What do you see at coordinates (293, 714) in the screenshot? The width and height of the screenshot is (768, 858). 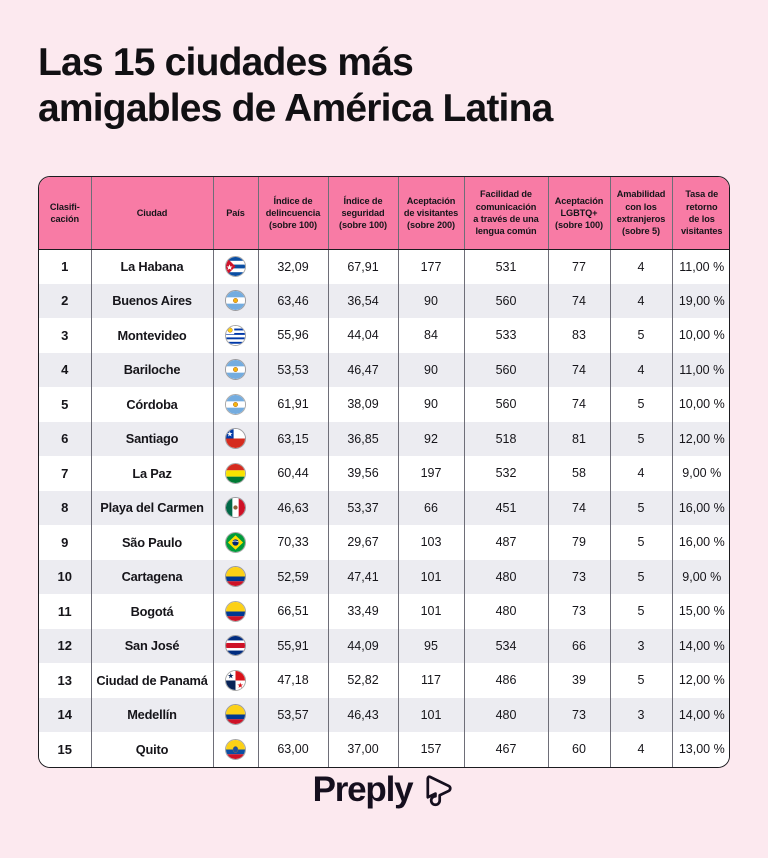 I see `cell-crime: 53,57` at bounding box center [293, 714].